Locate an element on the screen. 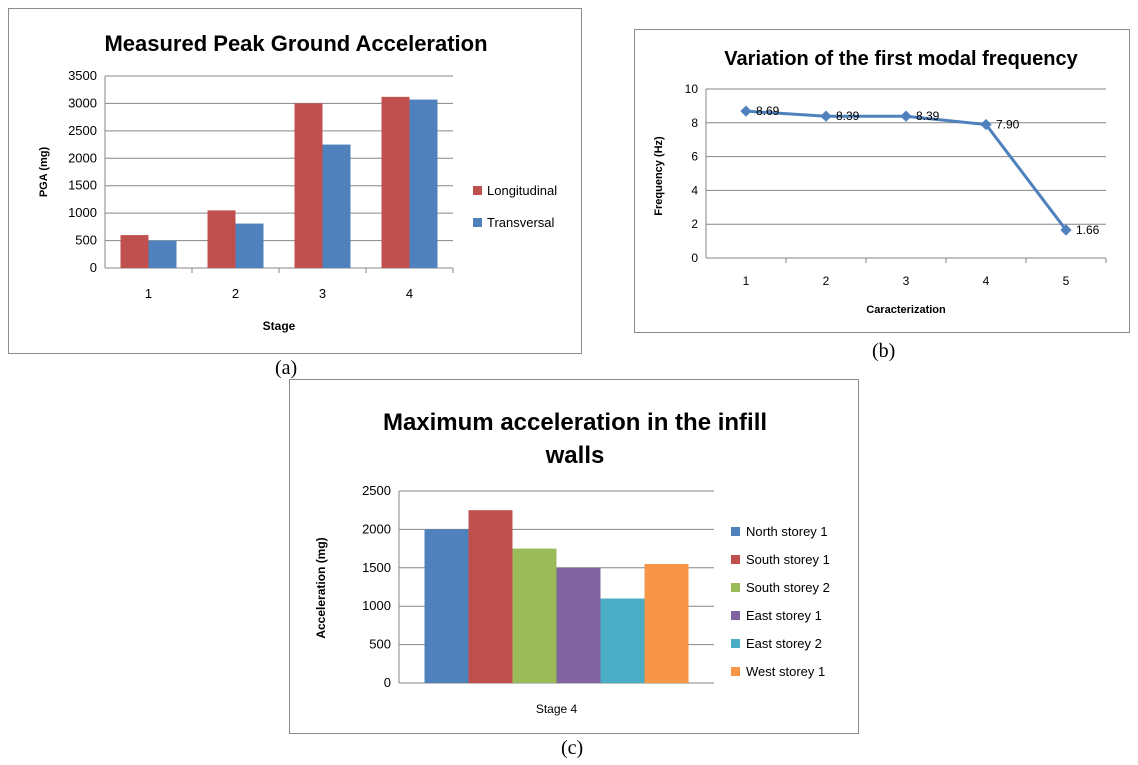 This screenshot has width=1138, height=765. x-tick-label: Stage 4 is located at coordinates (557, 709).